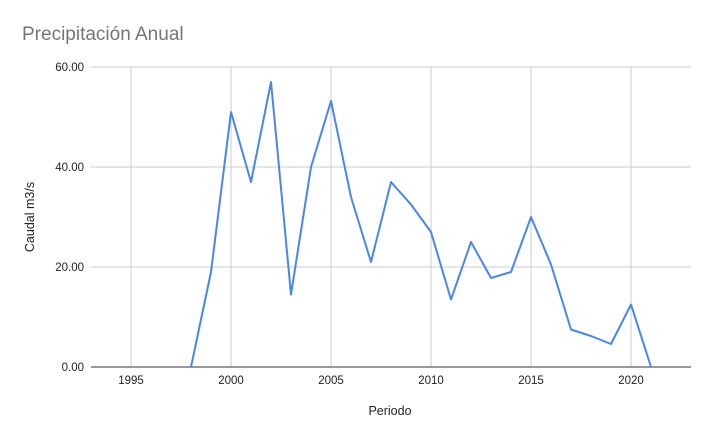 This screenshot has width=713, height=441. Describe the element at coordinates (331, 381) in the screenshot. I see `x-tick-label: 2005` at that location.